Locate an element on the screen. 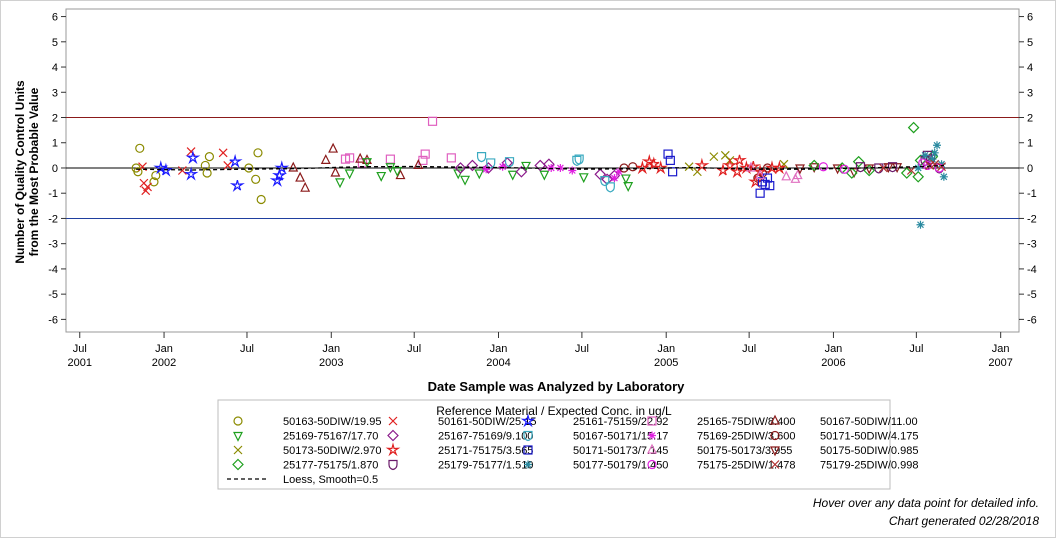 This screenshot has height=538, width=1056. legend-label: 50177-50179/1.450 is located at coordinates (620, 466).